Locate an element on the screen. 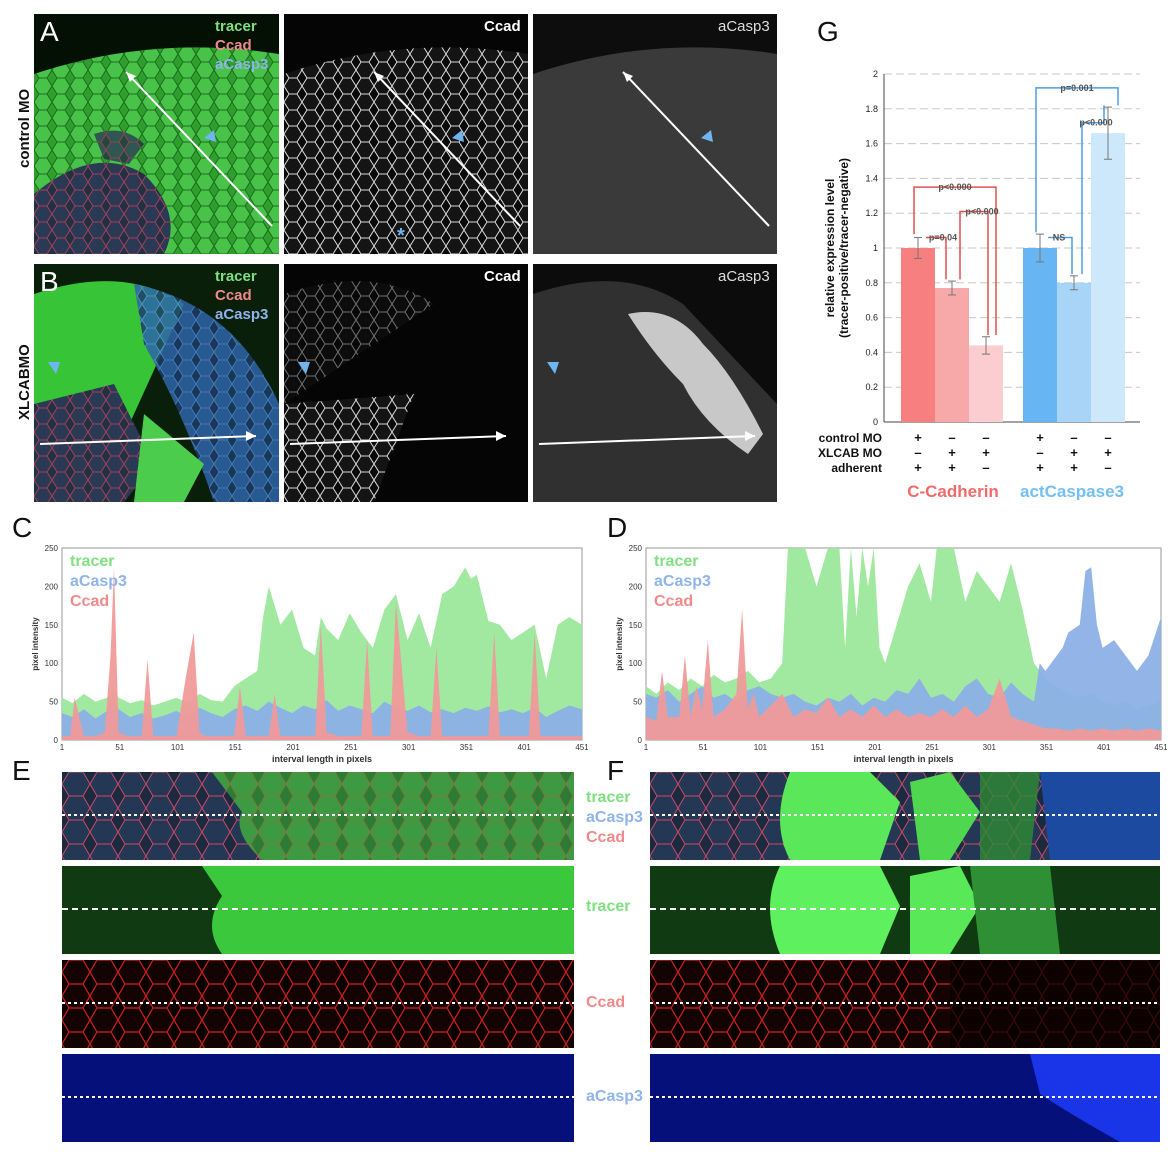 This screenshot has width=1175, height=1152. group-label-C-Cadherin: C-Cadherin is located at coordinates (953, 491).